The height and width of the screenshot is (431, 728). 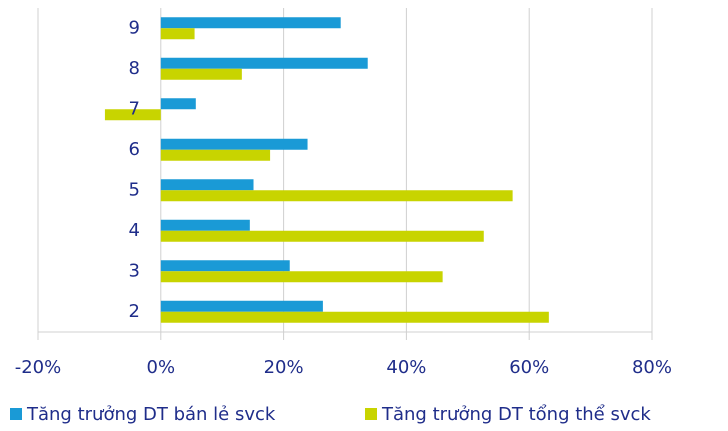 I want to click on y-tick-label: 5, so click(x=134, y=189).